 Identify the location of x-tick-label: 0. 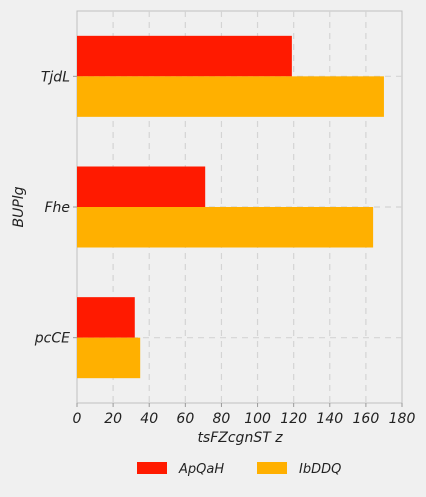
(77, 419).